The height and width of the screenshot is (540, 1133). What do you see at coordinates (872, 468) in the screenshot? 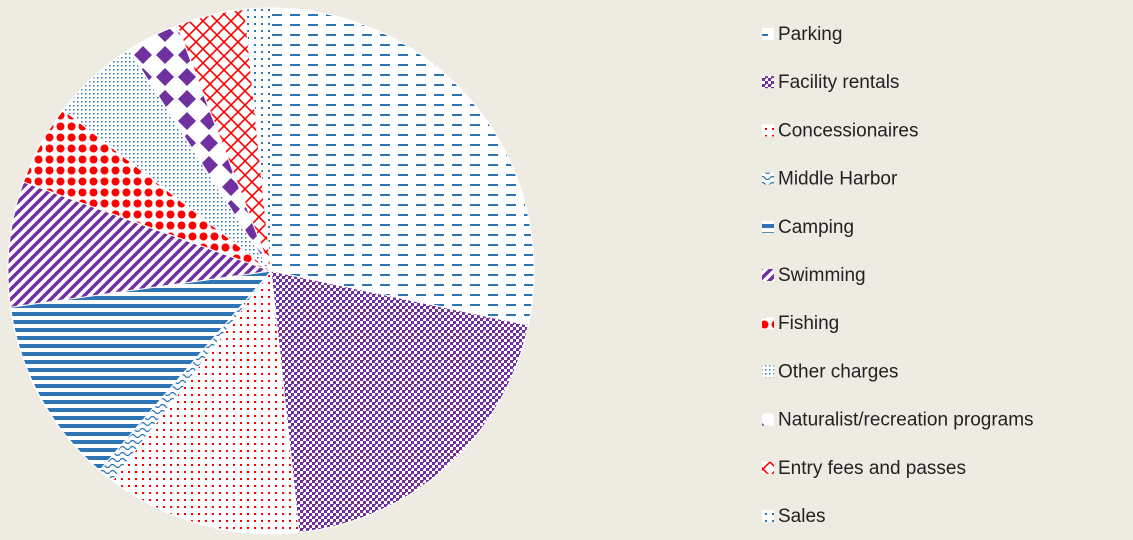
I see `legend-label: Entry fees and passes` at bounding box center [872, 468].